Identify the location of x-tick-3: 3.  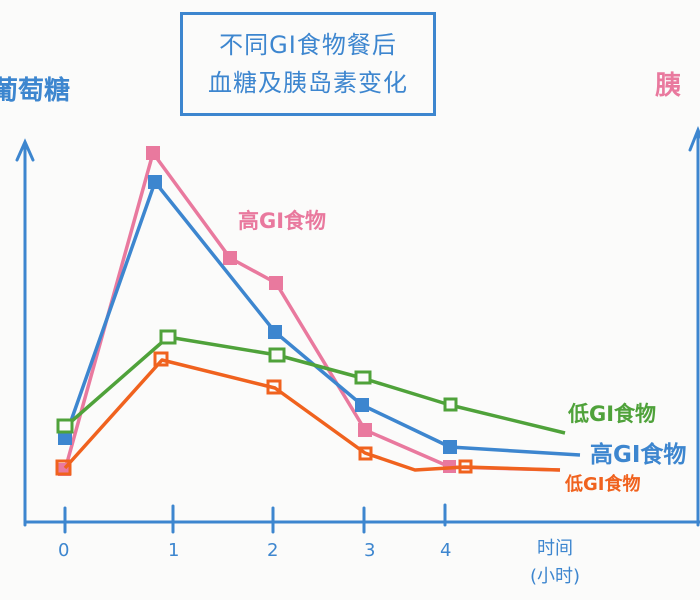
(370, 550).